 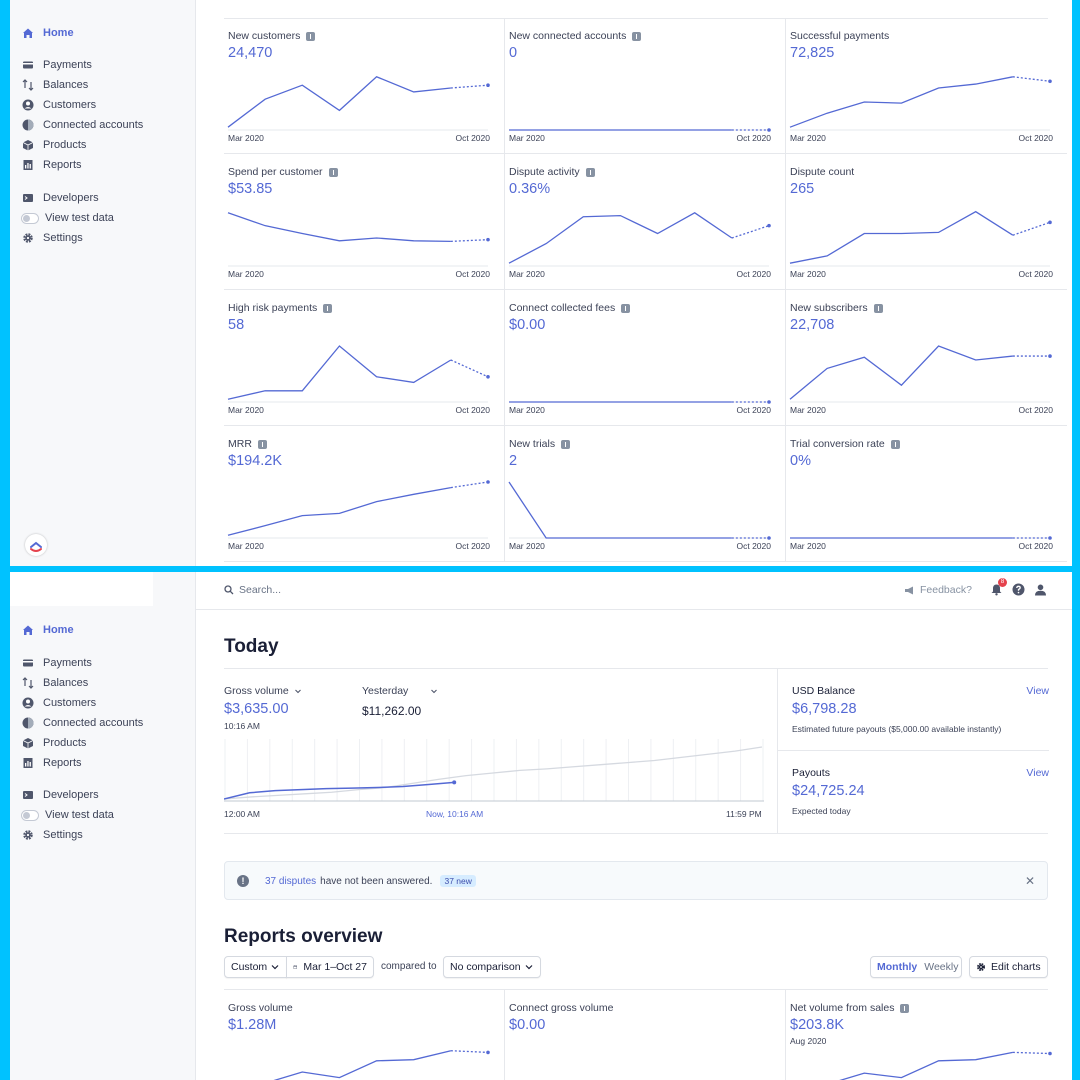 What do you see at coordinates (1018, 589) in the screenshot?
I see `help-icon` at bounding box center [1018, 589].